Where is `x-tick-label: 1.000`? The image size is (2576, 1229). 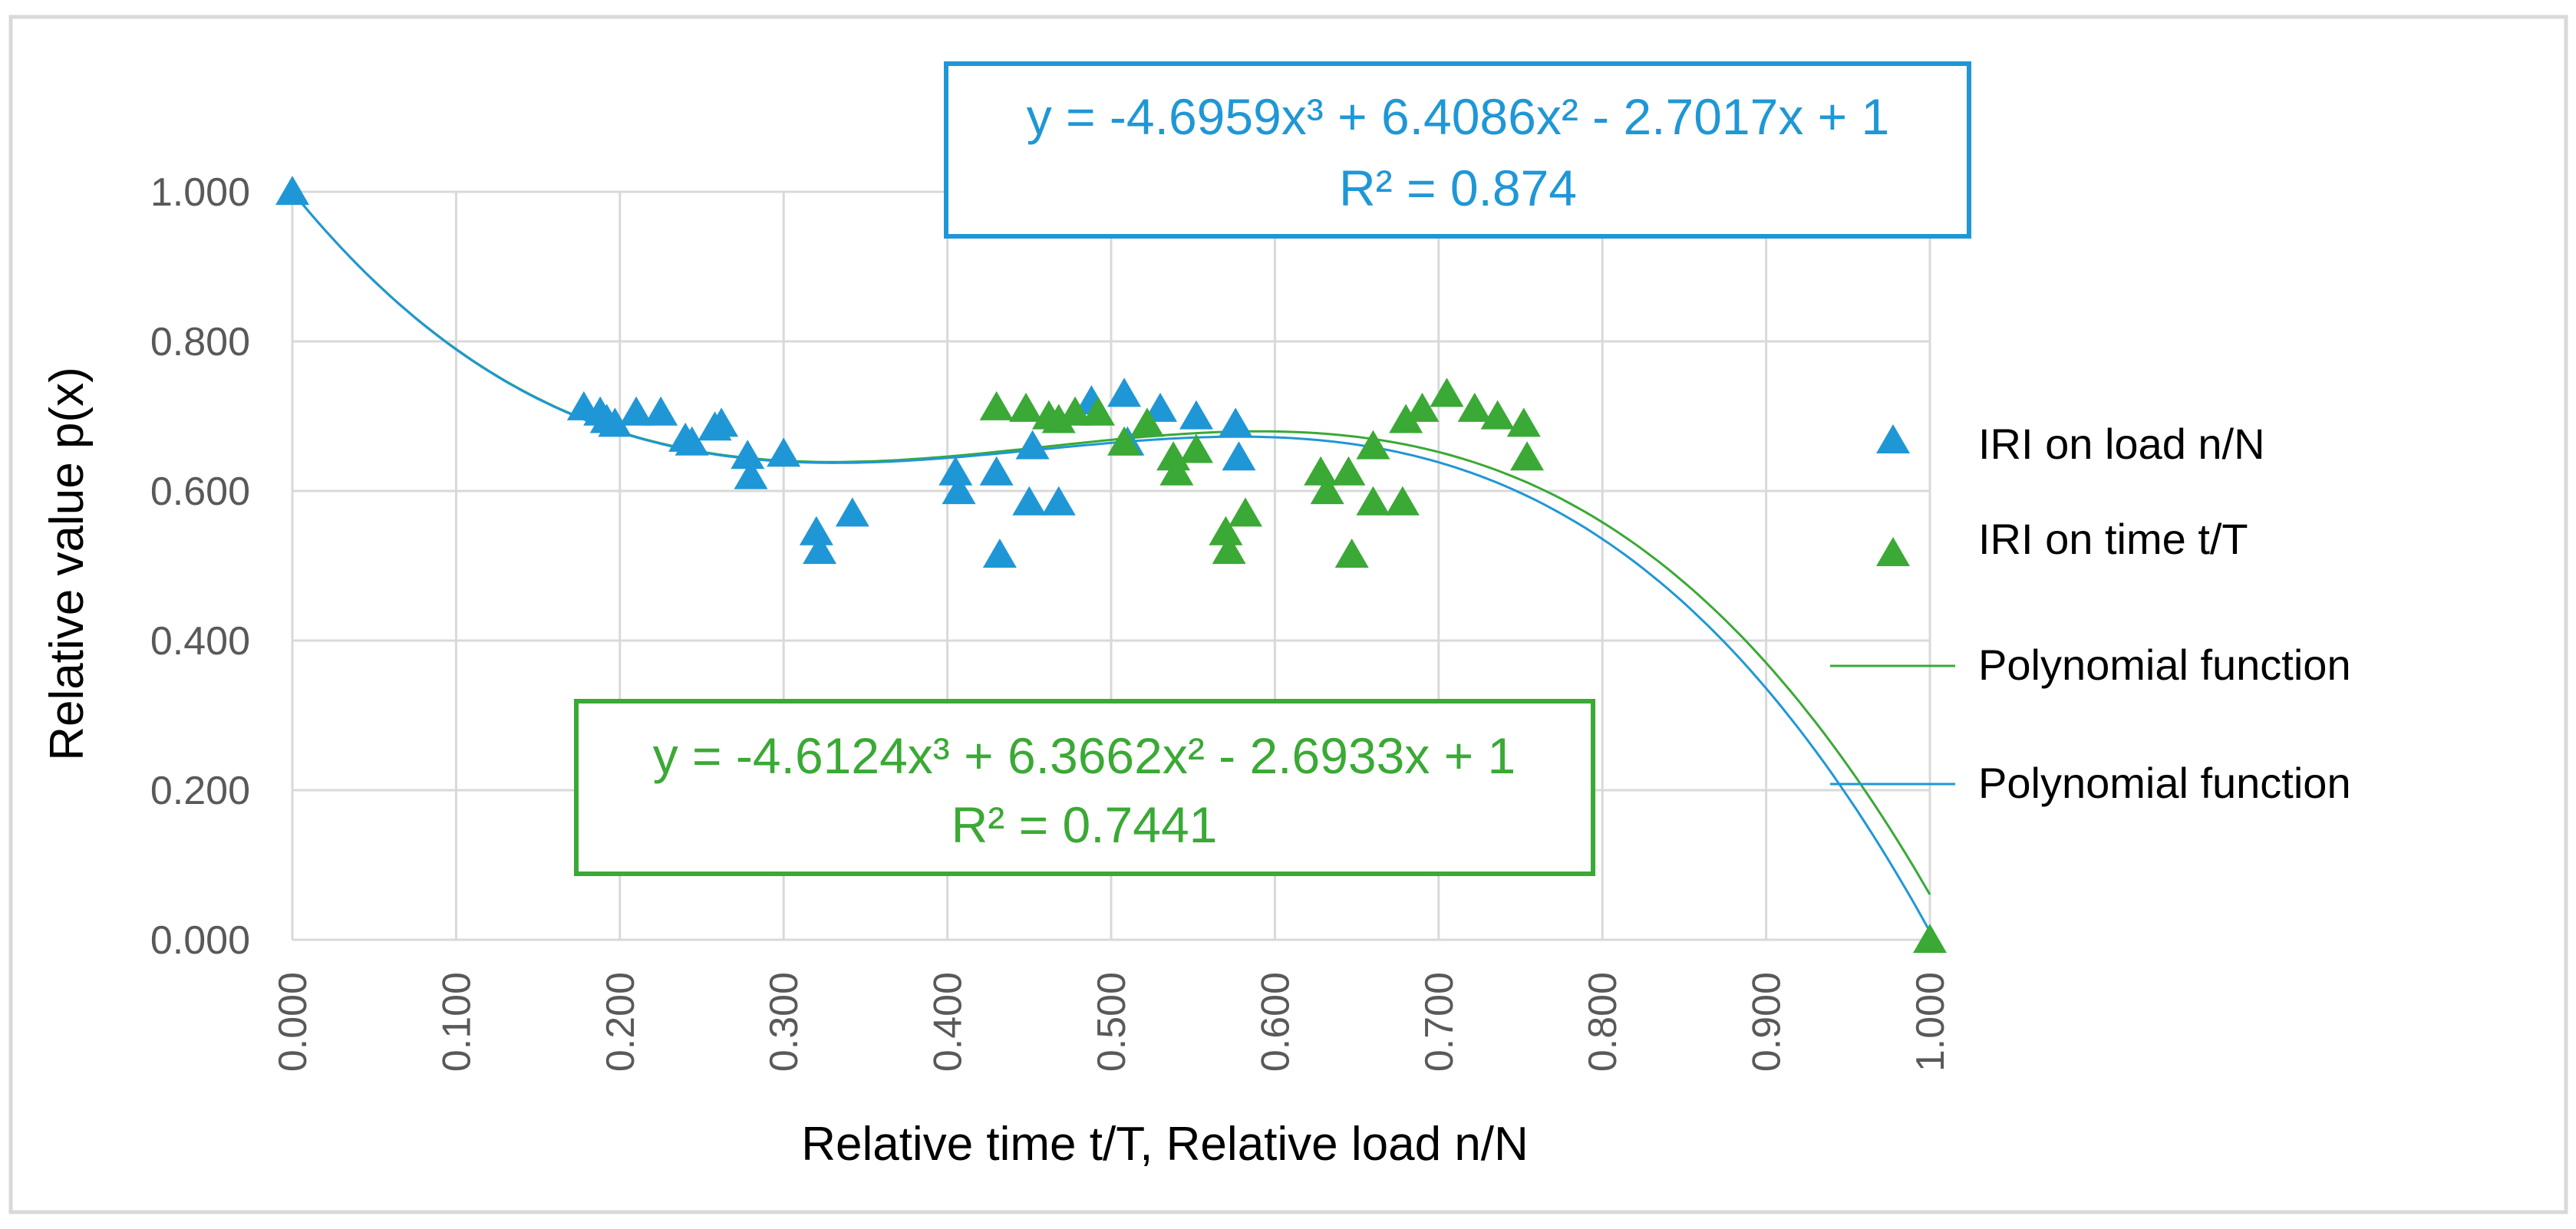 x-tick-label: 1.000 is located at coordinates (1930, 1022).